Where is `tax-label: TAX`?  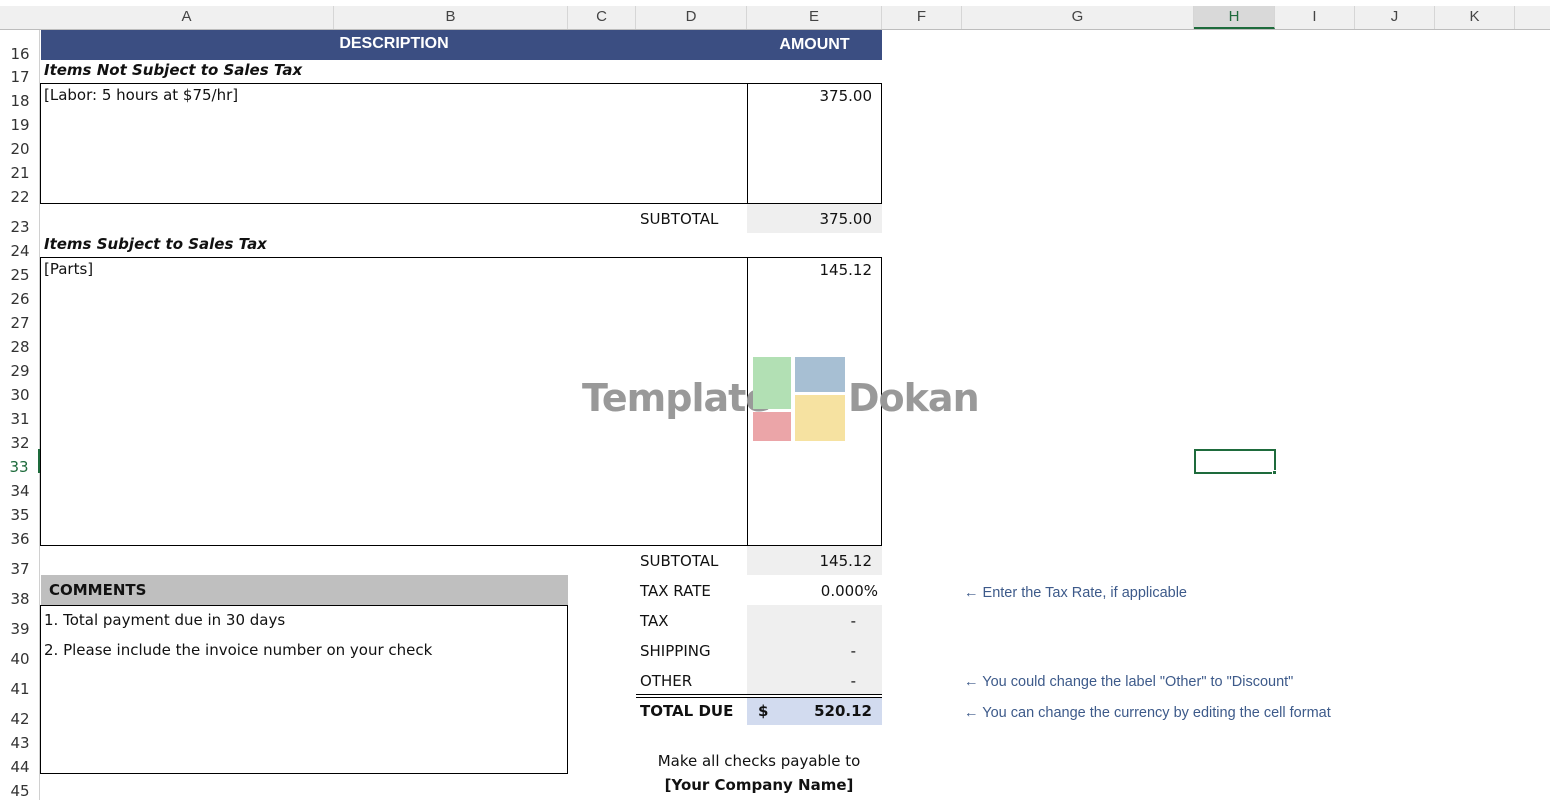 tax-label: TAX is located at coordinates (654, 621).